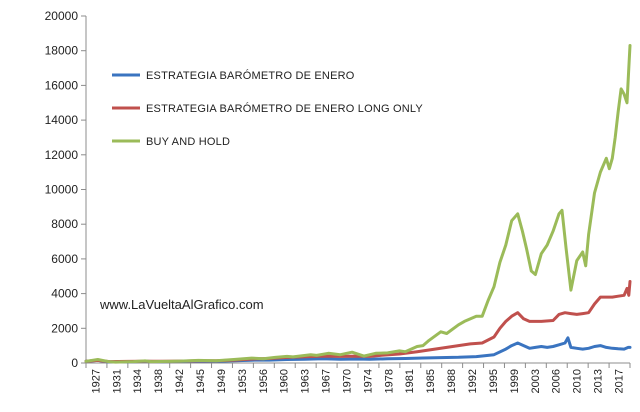 The image size is (640, 412). Describe the element at coordinates (64, 224) in the screenshot. I see `y-tick-label: 8000` at that location.